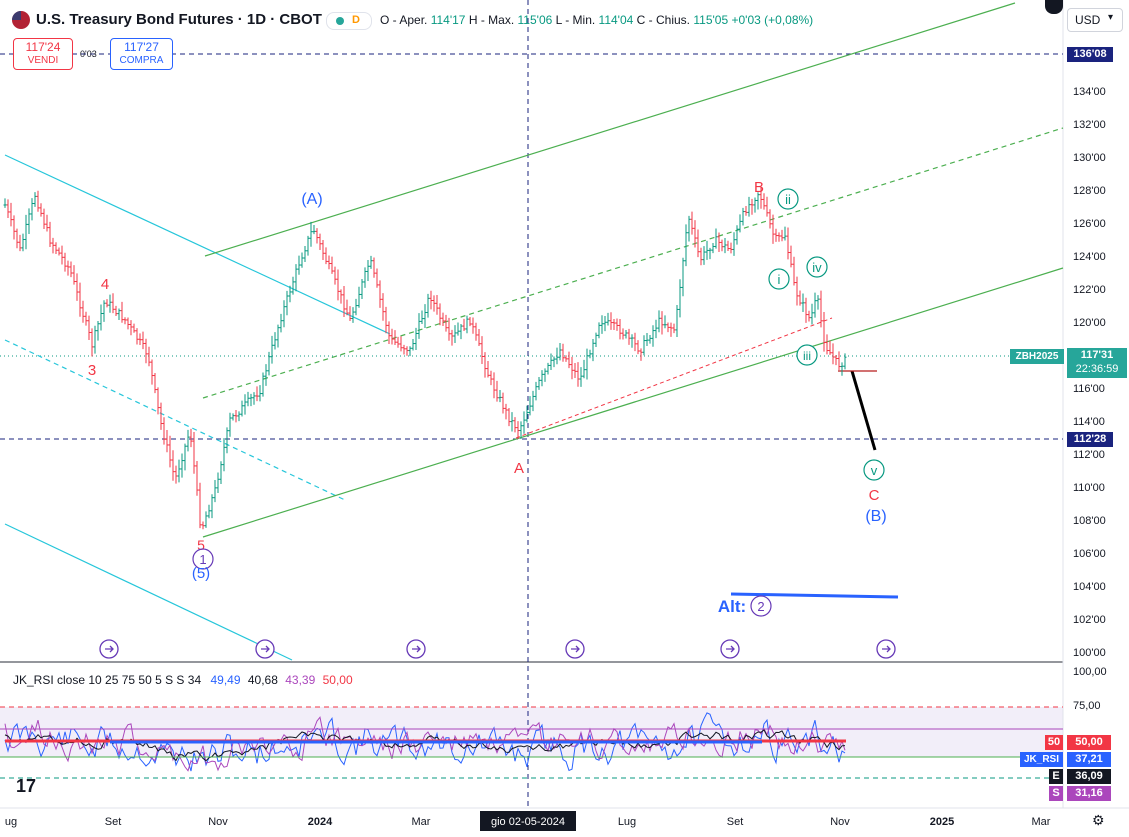 The width and height of the screenshot is (1129, 837). I want to click on buy-button: 117'27 COMPRA, so click(141, 54).